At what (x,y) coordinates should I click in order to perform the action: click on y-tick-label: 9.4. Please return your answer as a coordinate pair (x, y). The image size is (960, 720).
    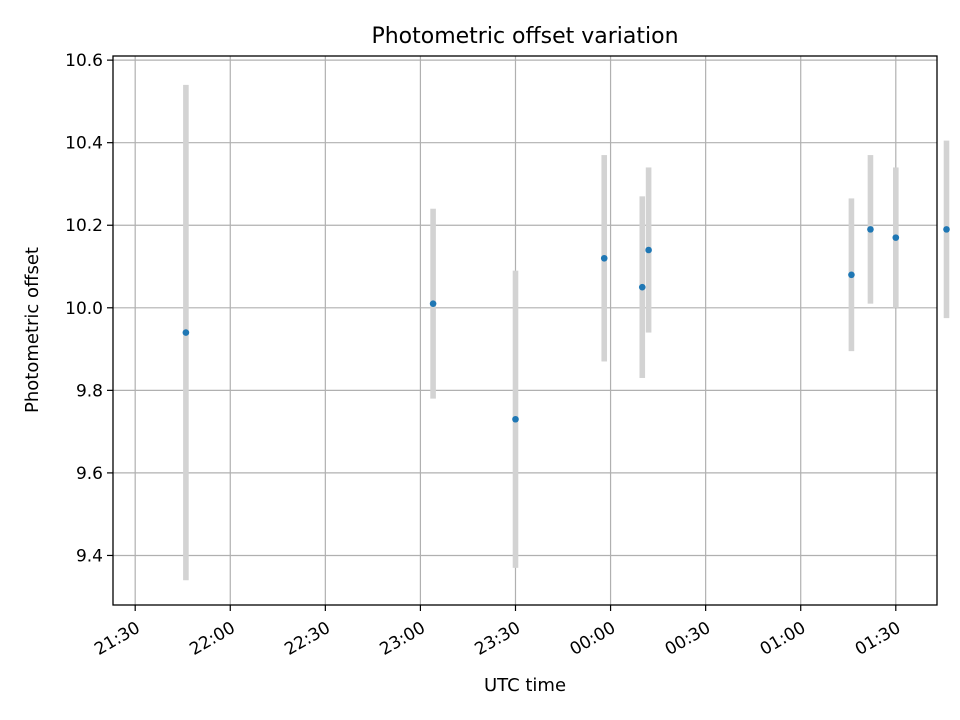
    Looking at the image, I should click on (89, 556).